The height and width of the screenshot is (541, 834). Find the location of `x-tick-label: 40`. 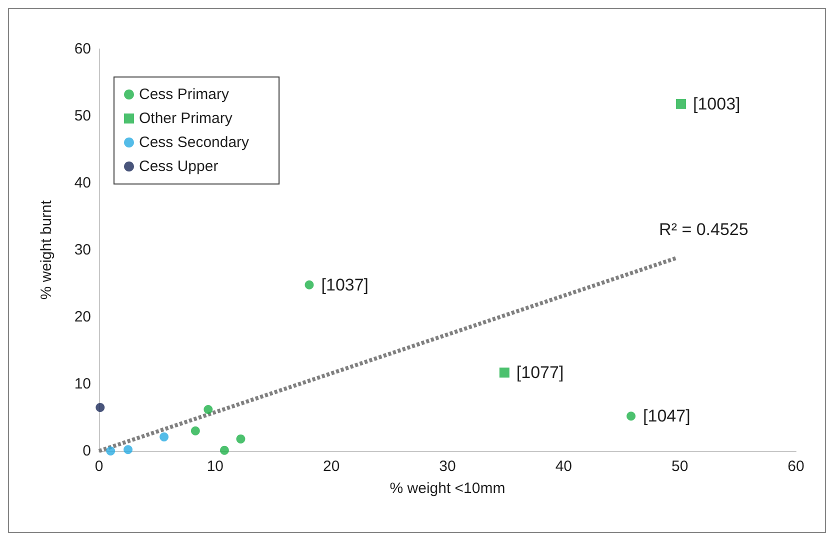

x-tick-label: 40 is located at coordinates (563, 466).